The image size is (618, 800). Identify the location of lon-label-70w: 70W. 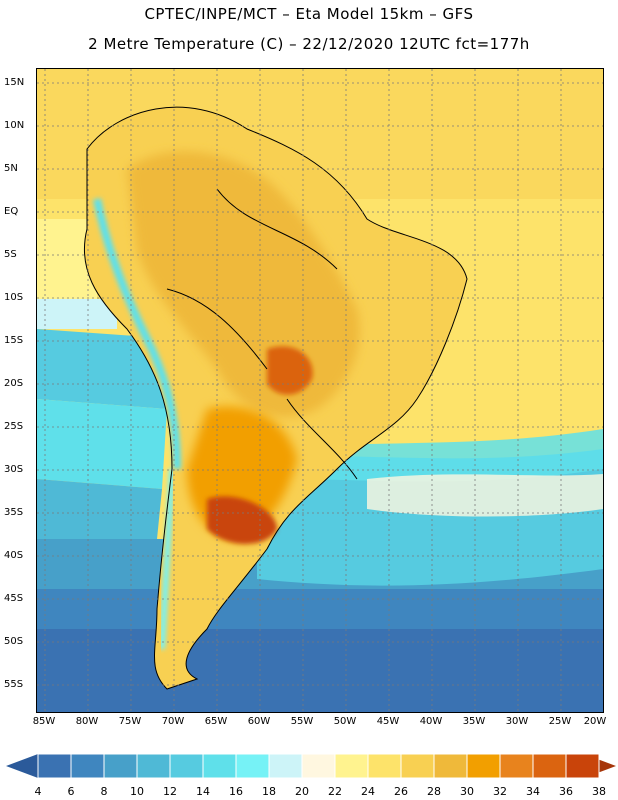
(173, 721).